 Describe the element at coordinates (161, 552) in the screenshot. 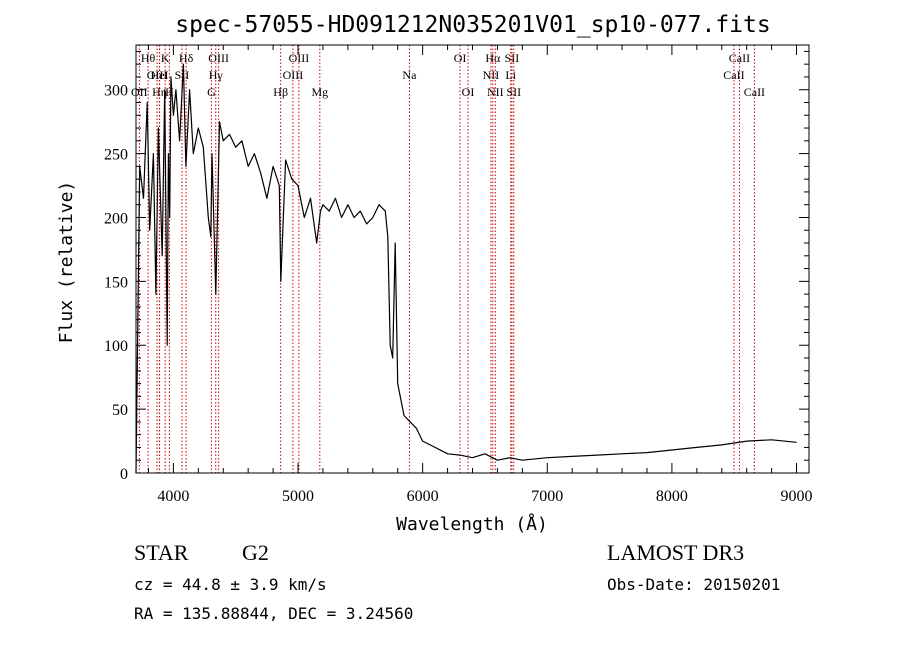

I see `object-class: STAR` at that location.